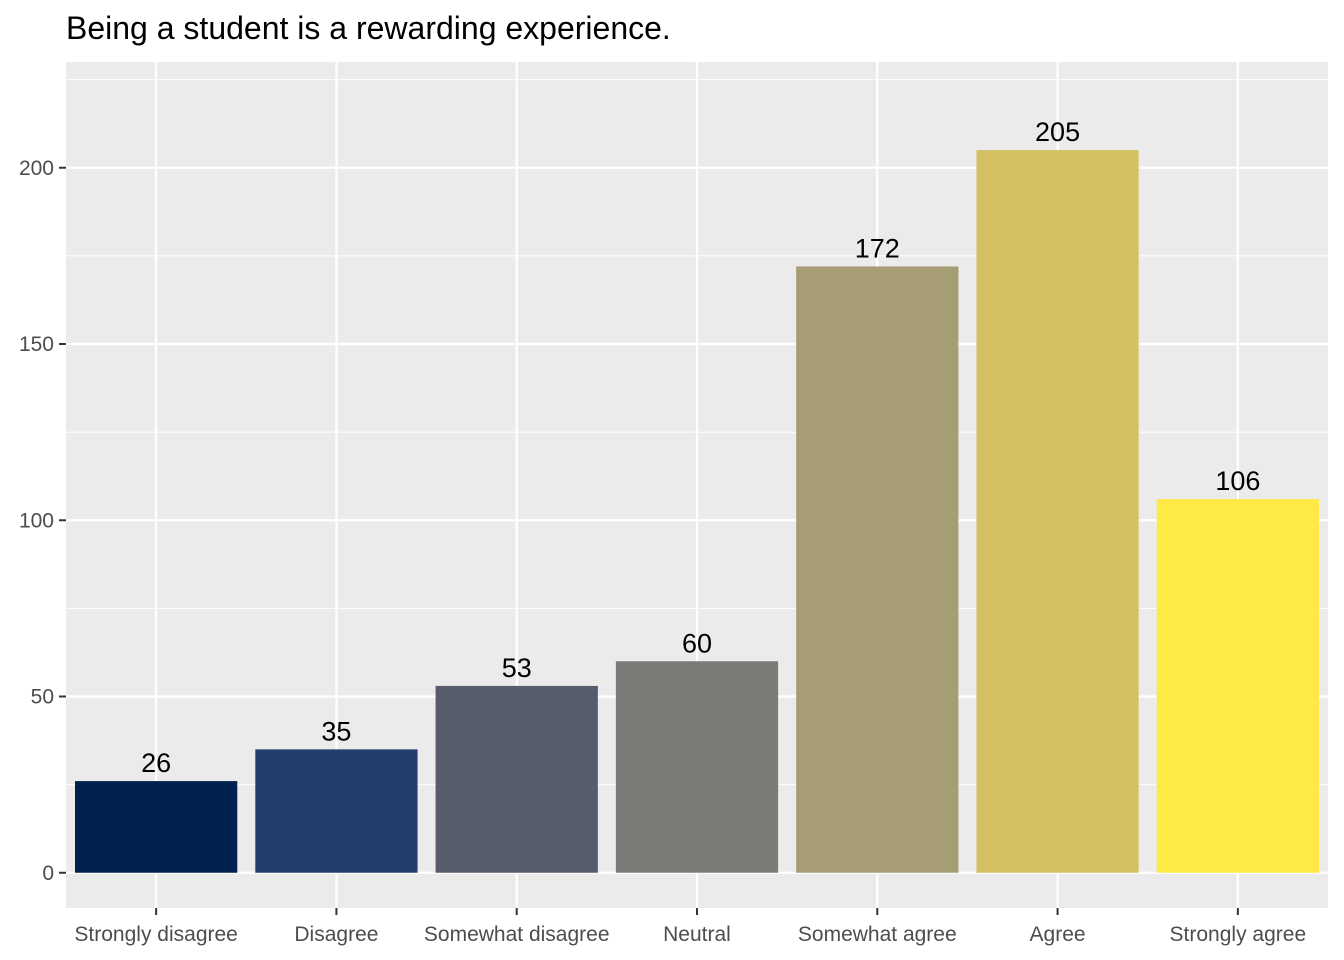 The width and height of the screenshot is (1344, 960). Describe the element at coordinates (1057, 132) in the screenshot. I see `data-label: 205` at that location.